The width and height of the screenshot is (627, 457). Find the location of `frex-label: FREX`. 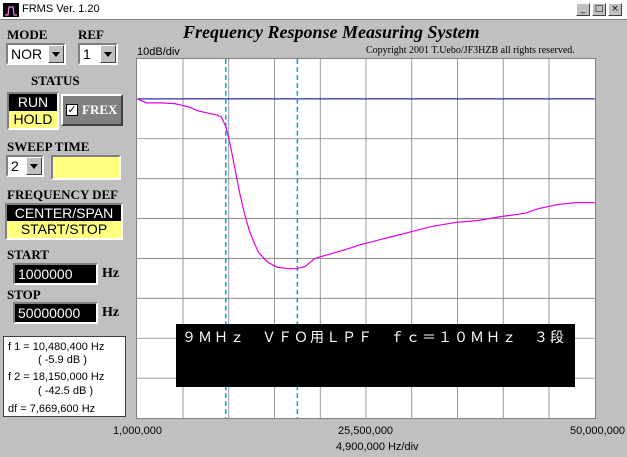

frex-label: FREX is located at coordinates (100, 109).